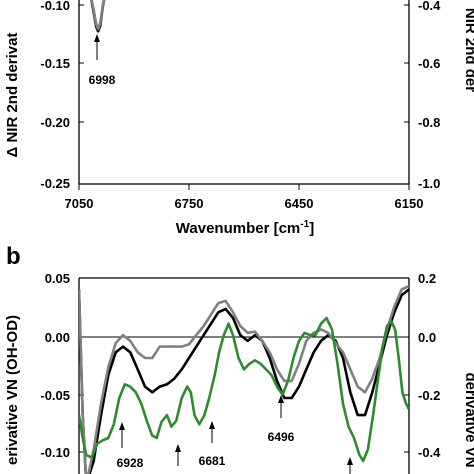 This screenshot has width=474, height=474. What do you see at coordinates (468, 50) in the screenshot?
I see `panel-a-y-axis-label-right: NIR 2nd der` at bounding box center [468, 50].